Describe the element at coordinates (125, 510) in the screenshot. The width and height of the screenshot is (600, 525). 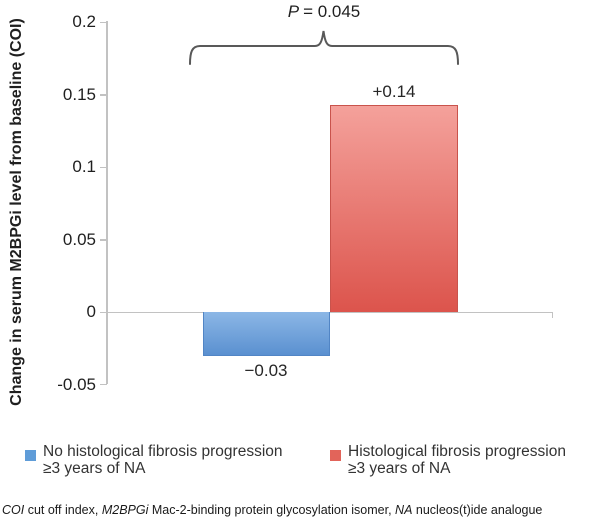
I see `footnote-abbr: M2BPGi` at that location.